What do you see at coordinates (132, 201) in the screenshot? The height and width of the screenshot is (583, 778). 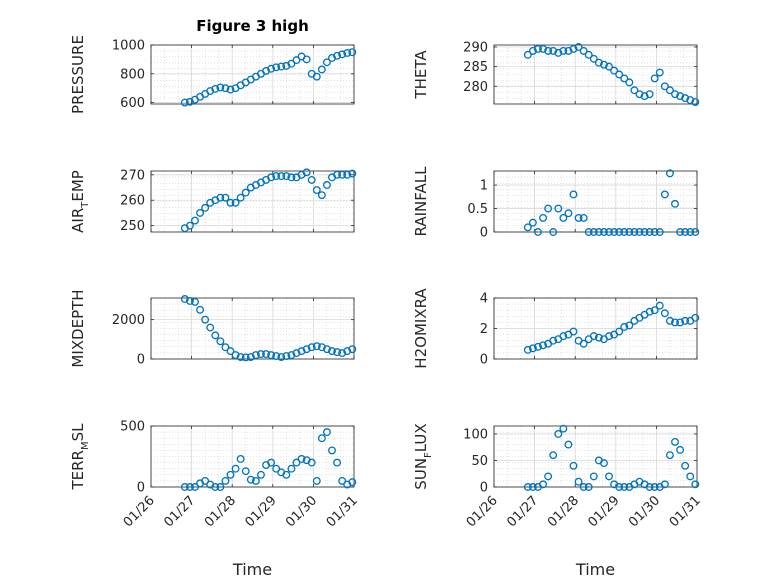 I see `y-tick-label: 260` at bounding box center [132, 201].